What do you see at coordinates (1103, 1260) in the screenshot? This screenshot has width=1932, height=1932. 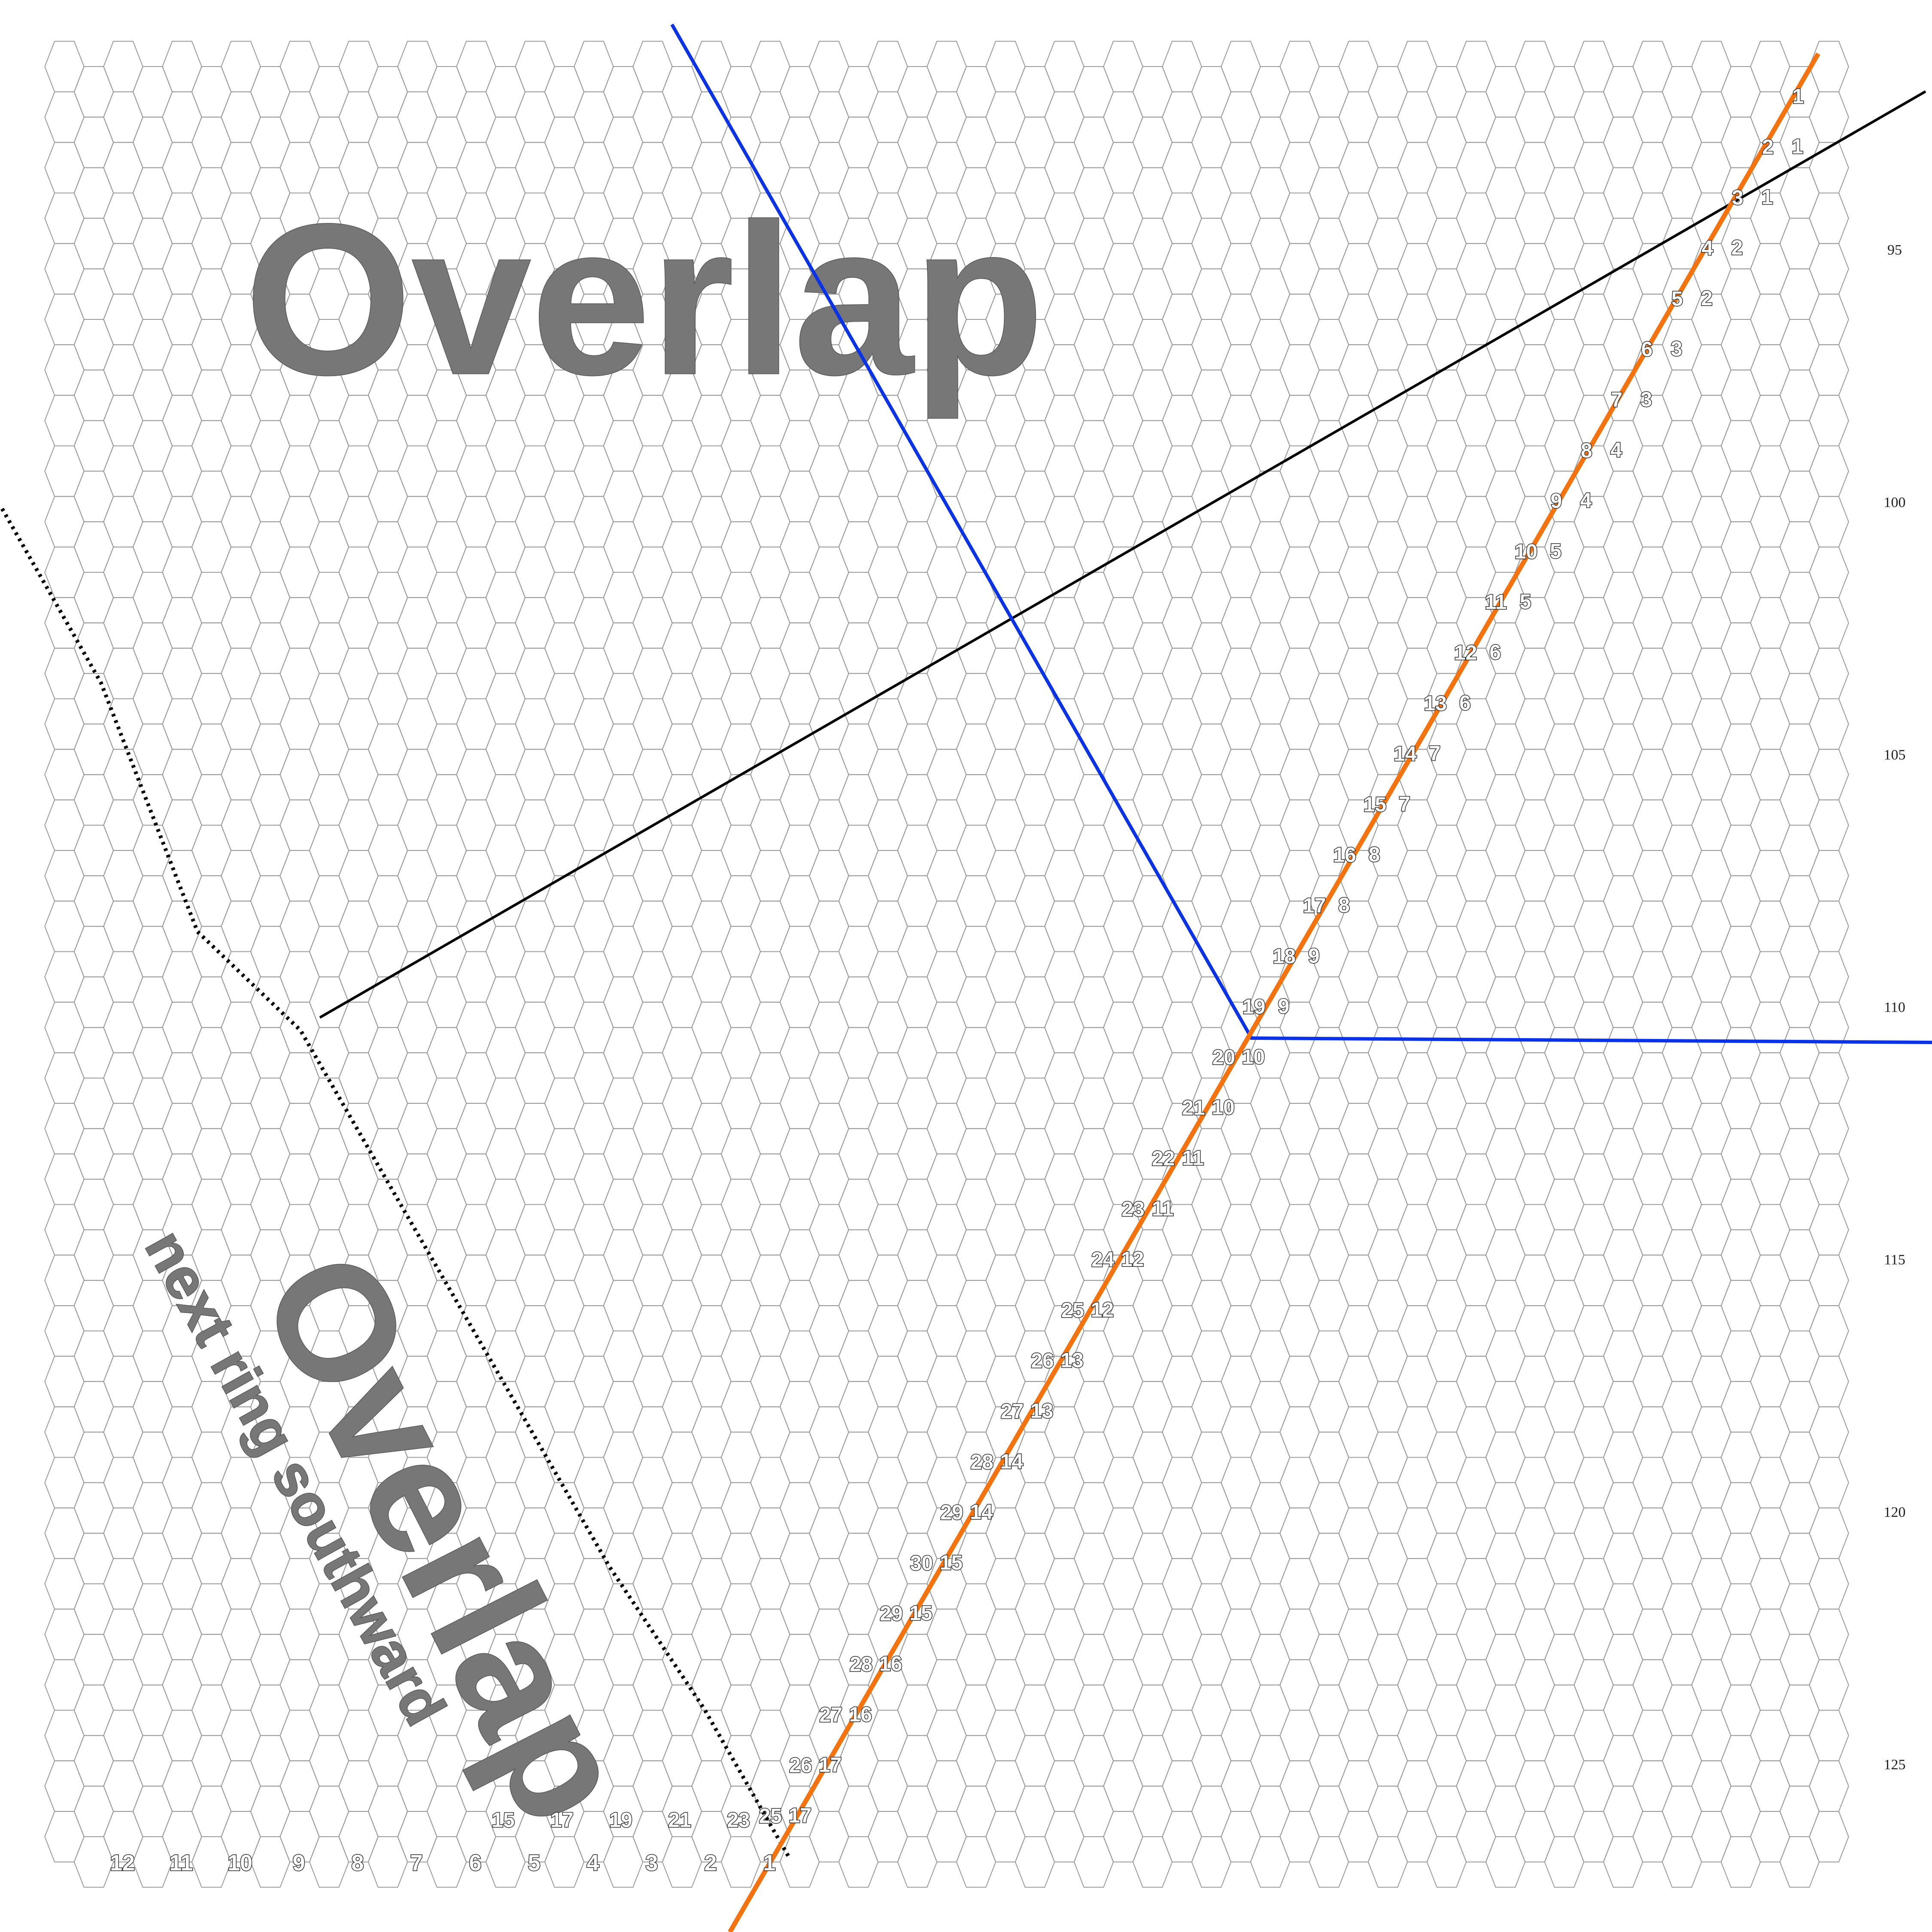 I see `orange-line-number: 24` at bounding box center [1103, 1260].